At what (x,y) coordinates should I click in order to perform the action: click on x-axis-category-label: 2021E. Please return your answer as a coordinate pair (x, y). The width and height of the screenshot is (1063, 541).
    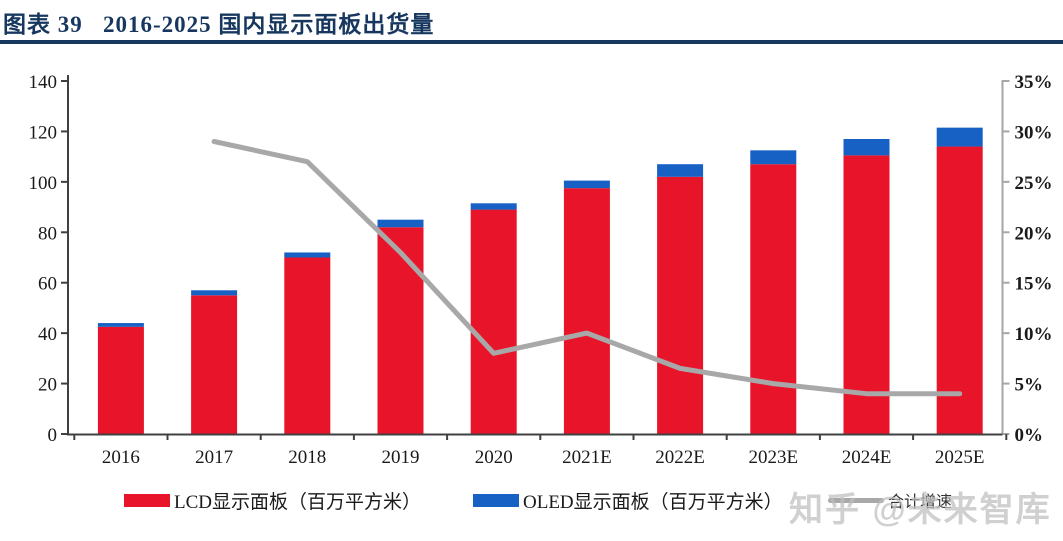
    Looking at the image, I should click on (587, 457).